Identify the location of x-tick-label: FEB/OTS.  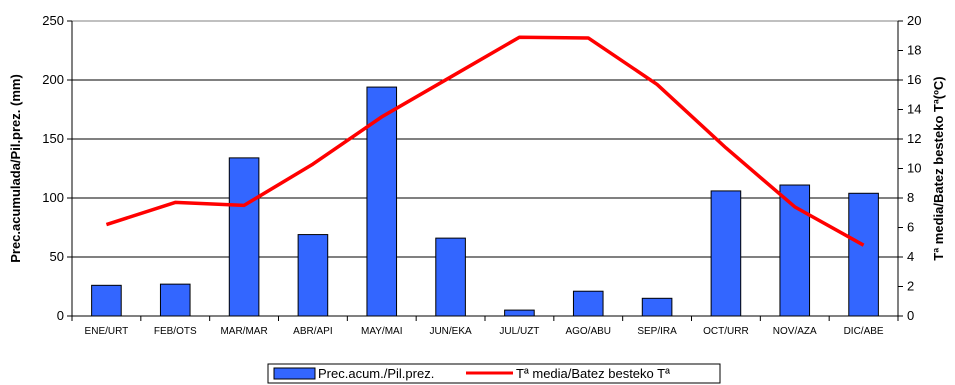
(175, 331).